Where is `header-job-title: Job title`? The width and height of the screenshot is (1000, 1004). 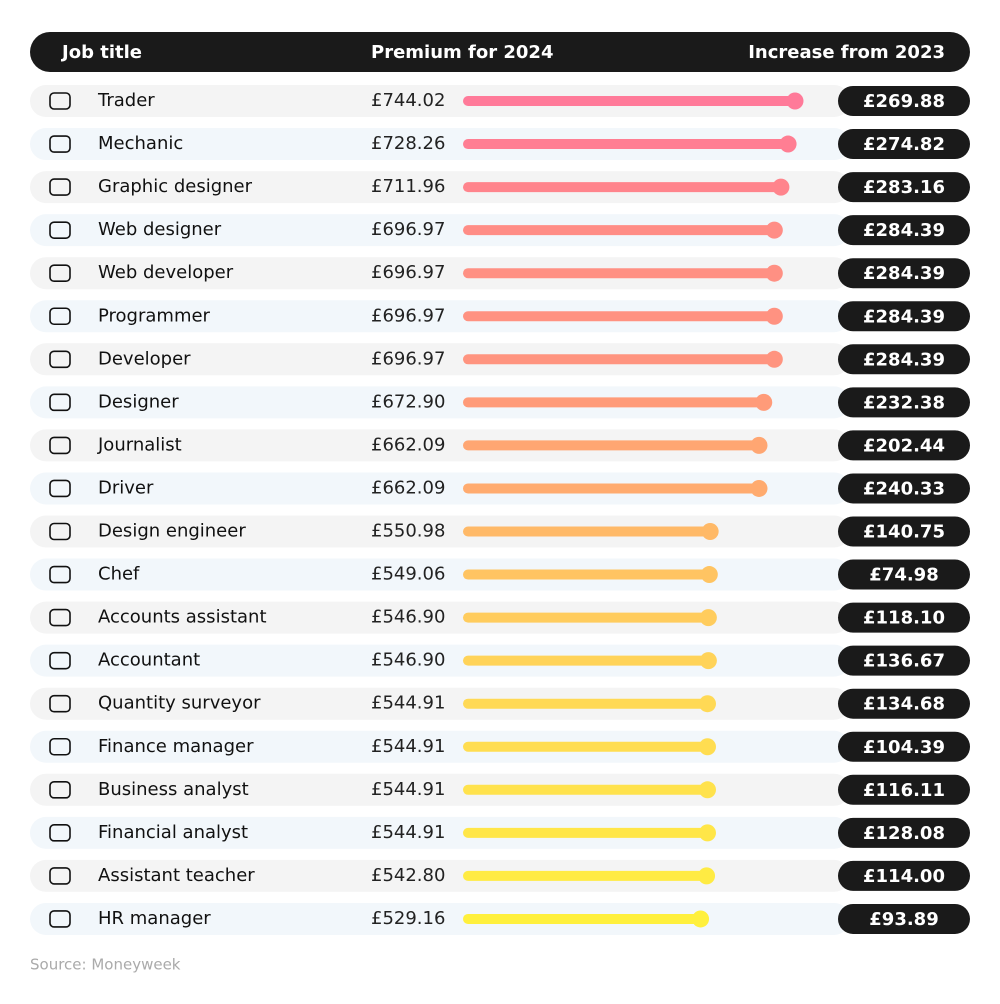 header-job-title: Job title is located at coordinates (101, 52).